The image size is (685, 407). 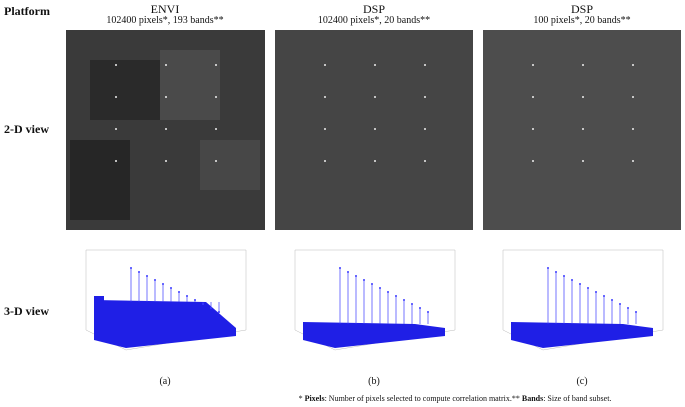 I want to click on footnote-text: : Size of band subset., so click(x=577, y=398).